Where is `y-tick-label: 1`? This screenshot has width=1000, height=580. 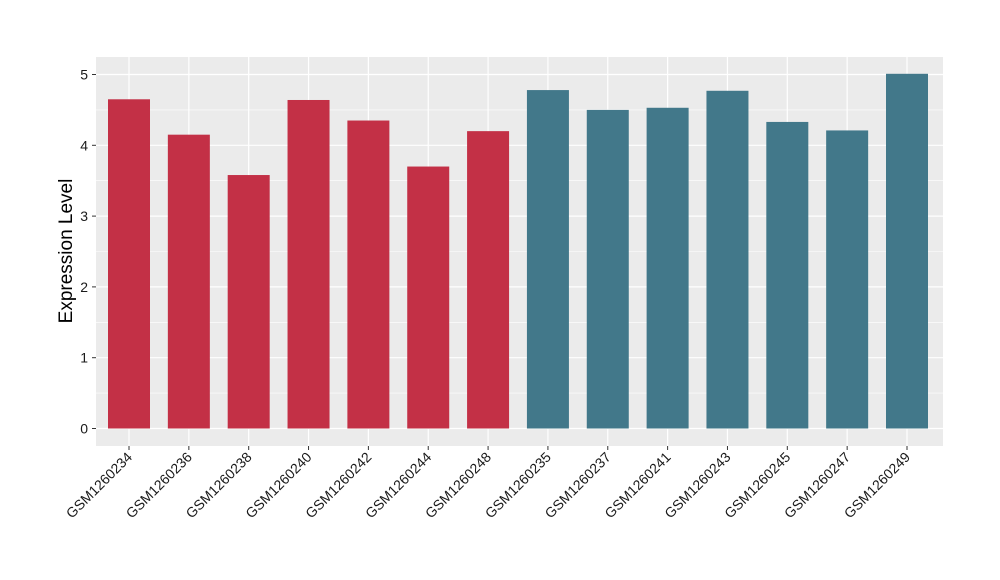 y-tick-label: 1 is located at coordinates (84, 358).